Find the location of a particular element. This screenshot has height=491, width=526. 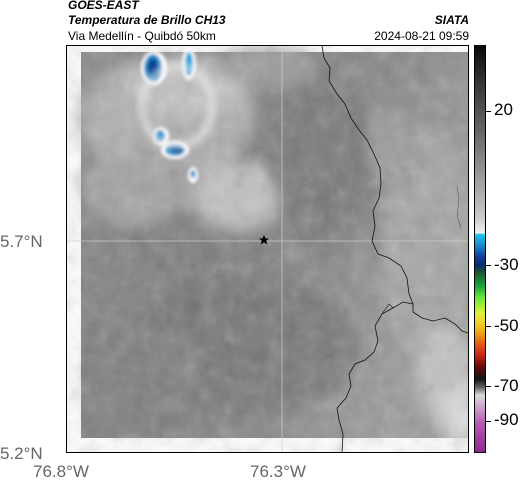

org-label: SIATA is located at coordinates (451, 20).